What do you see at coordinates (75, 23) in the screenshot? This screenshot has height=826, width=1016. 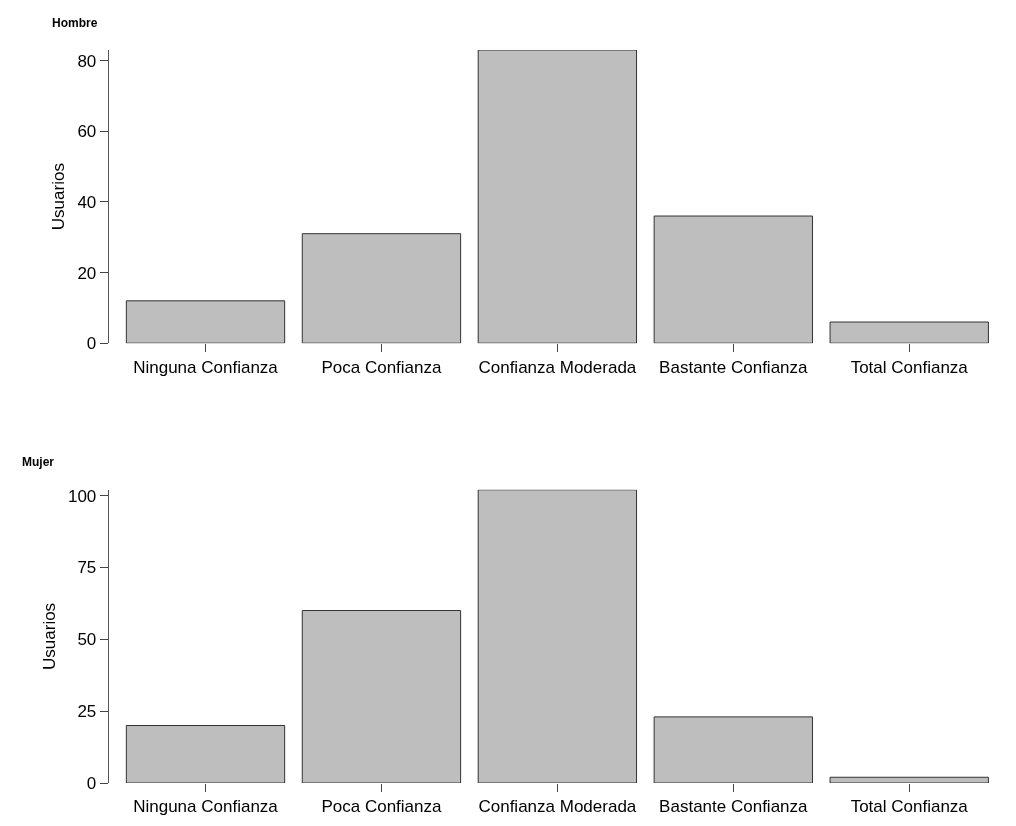 I see `chart-title: Hombre` at bounding box center [75, 23].